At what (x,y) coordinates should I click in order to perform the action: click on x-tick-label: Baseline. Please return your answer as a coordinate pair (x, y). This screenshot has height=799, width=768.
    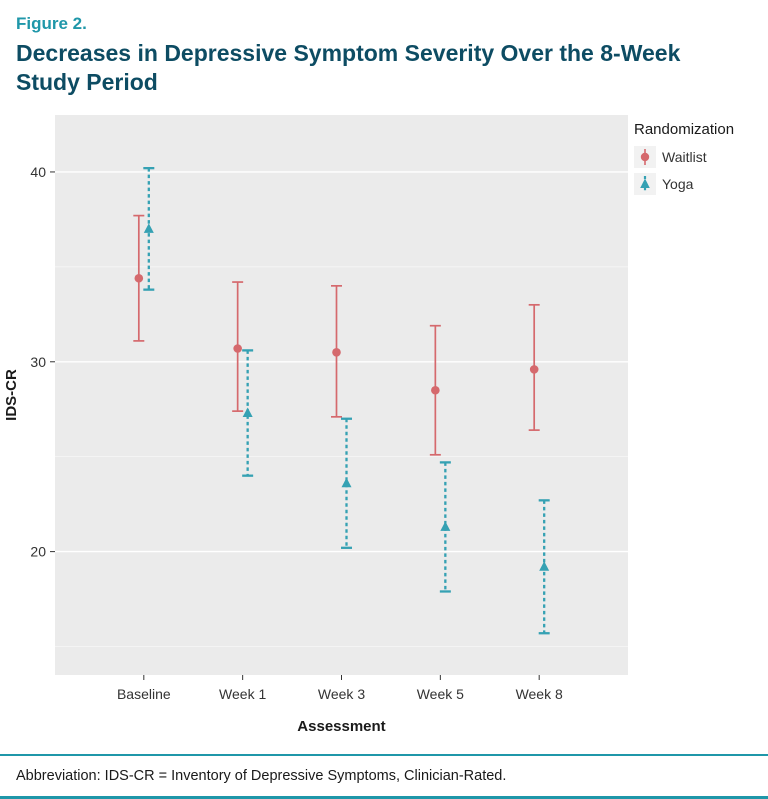
    Looking at the image, I should click on (144, 694).